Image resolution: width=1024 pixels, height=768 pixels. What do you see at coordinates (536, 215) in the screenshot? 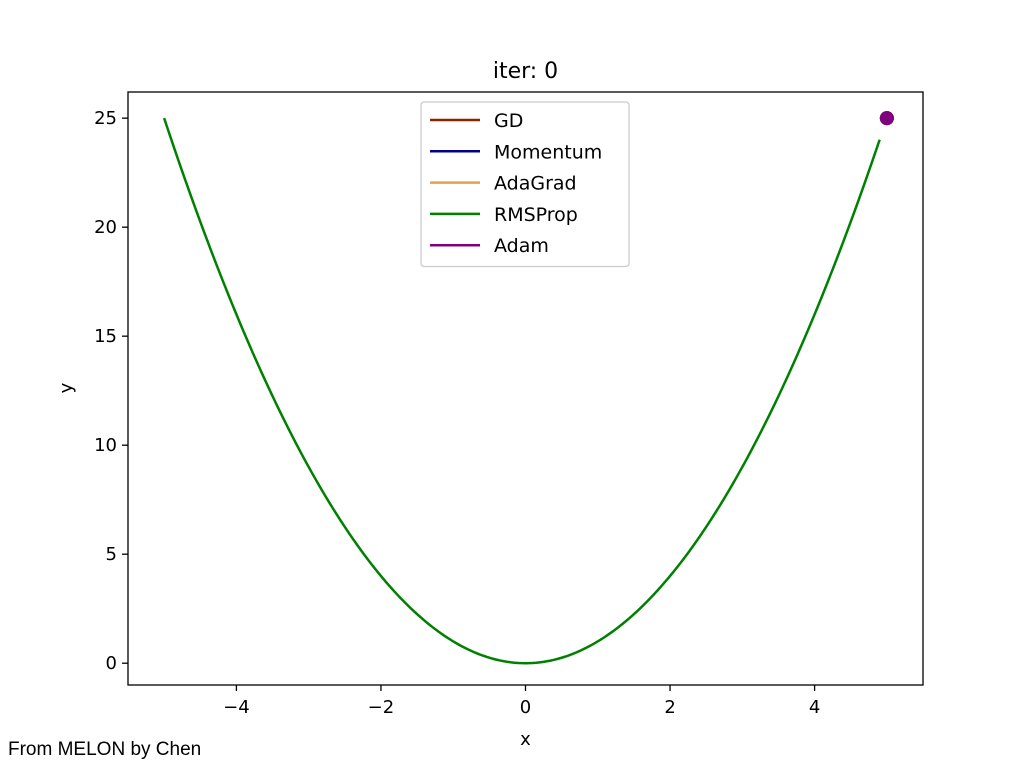
I see `legend-label-rmsprop: RMSProp` at bounding box center [536, 215].